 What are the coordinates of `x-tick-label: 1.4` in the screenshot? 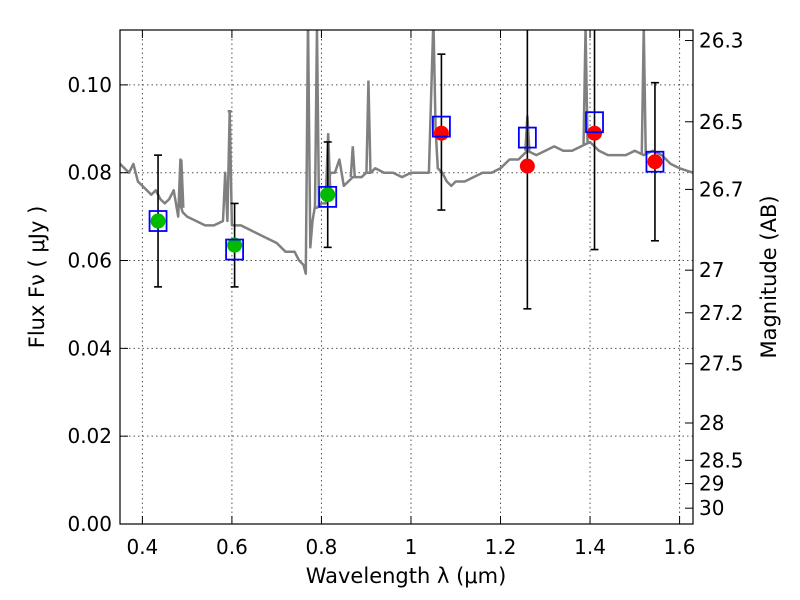 It's located at (590, 547).